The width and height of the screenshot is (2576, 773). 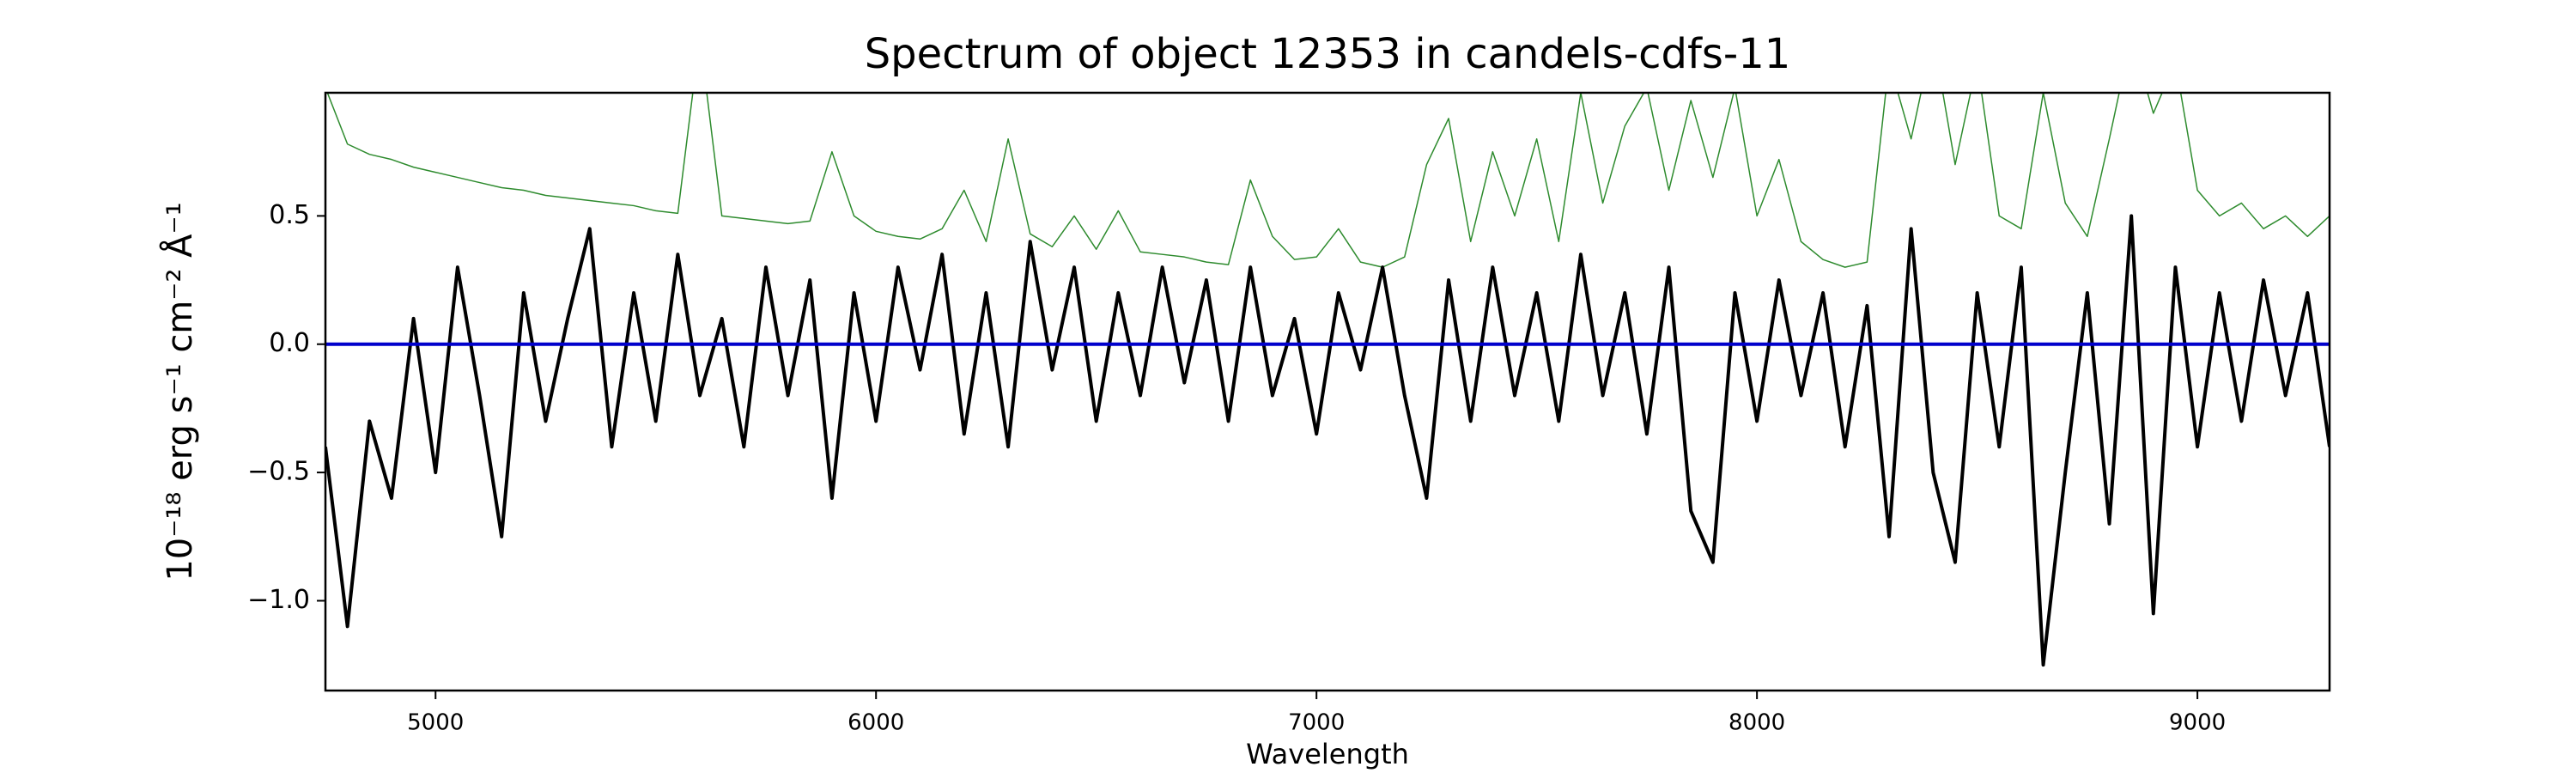 What do you see at coordinates (1756, 723) in the screenshot?
I see `x-tick-label: 8000` at bounding box center [1756, 723].